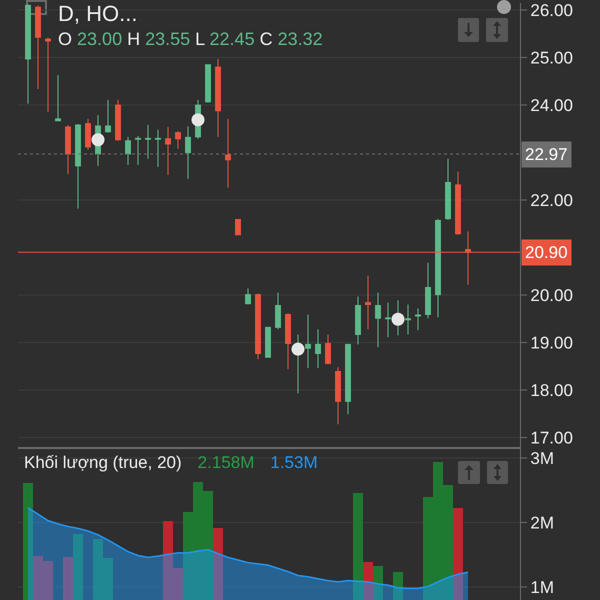 The height and width of the screenshot is (600, 600). Describe the element at coordinates (551, 106) in the screenshot. I see `y-tick-label: 24.00` at that location.